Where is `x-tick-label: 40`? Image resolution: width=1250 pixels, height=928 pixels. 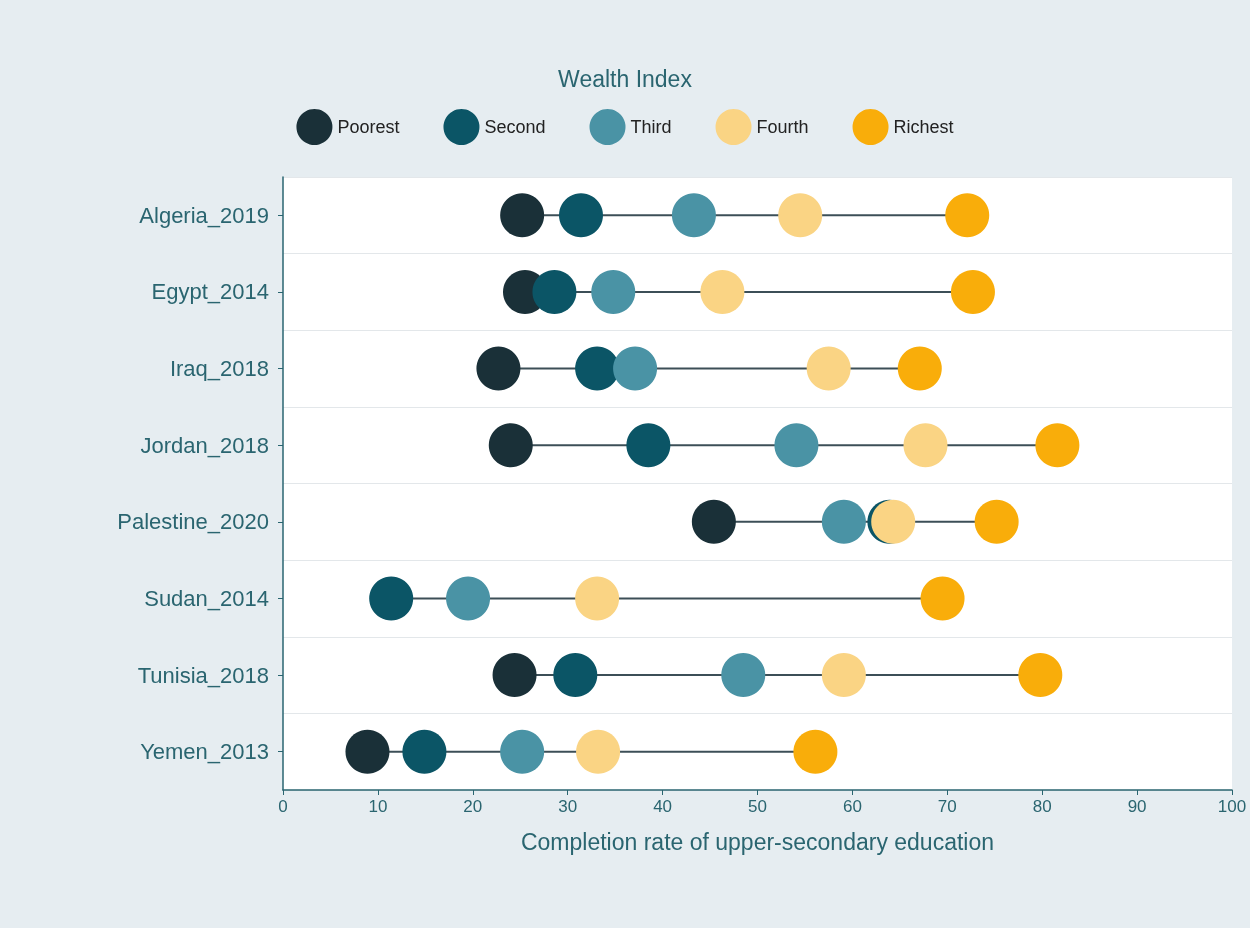 x-tick-label: 40 is located at coordinates (663, 806).